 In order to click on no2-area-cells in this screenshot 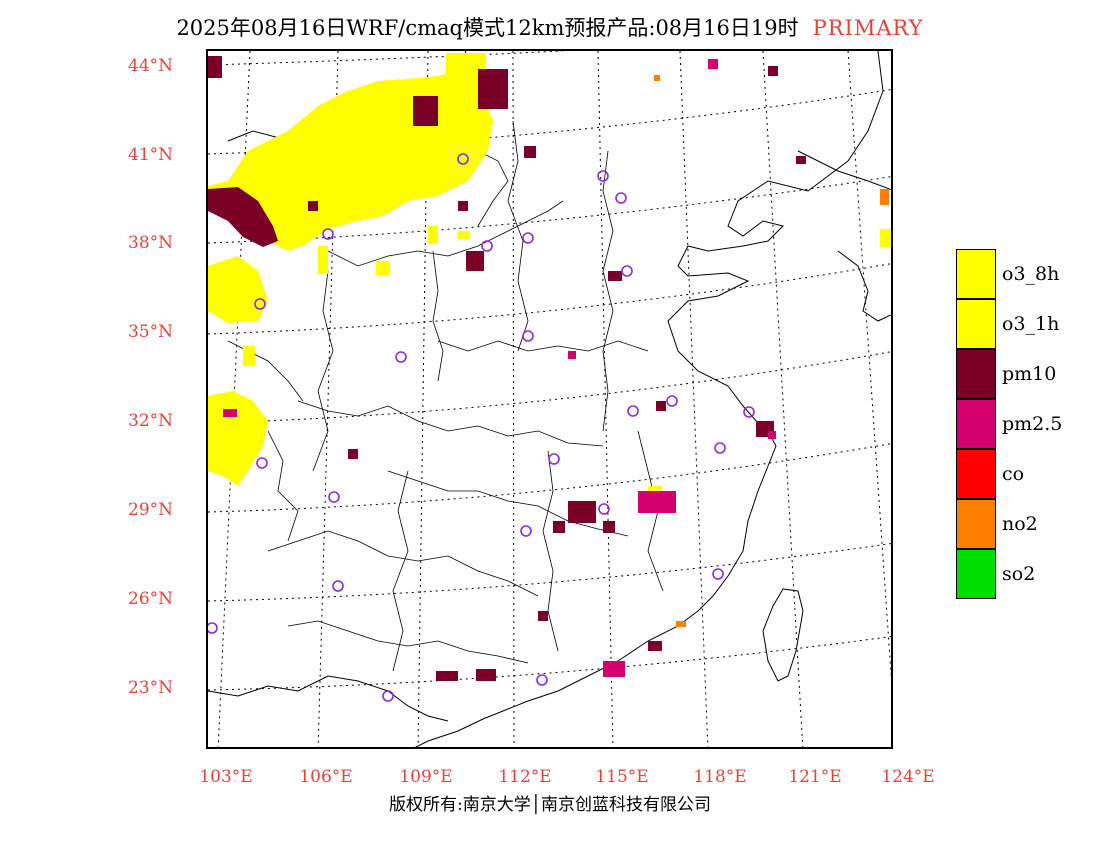, I will do `click(771, 351)`.